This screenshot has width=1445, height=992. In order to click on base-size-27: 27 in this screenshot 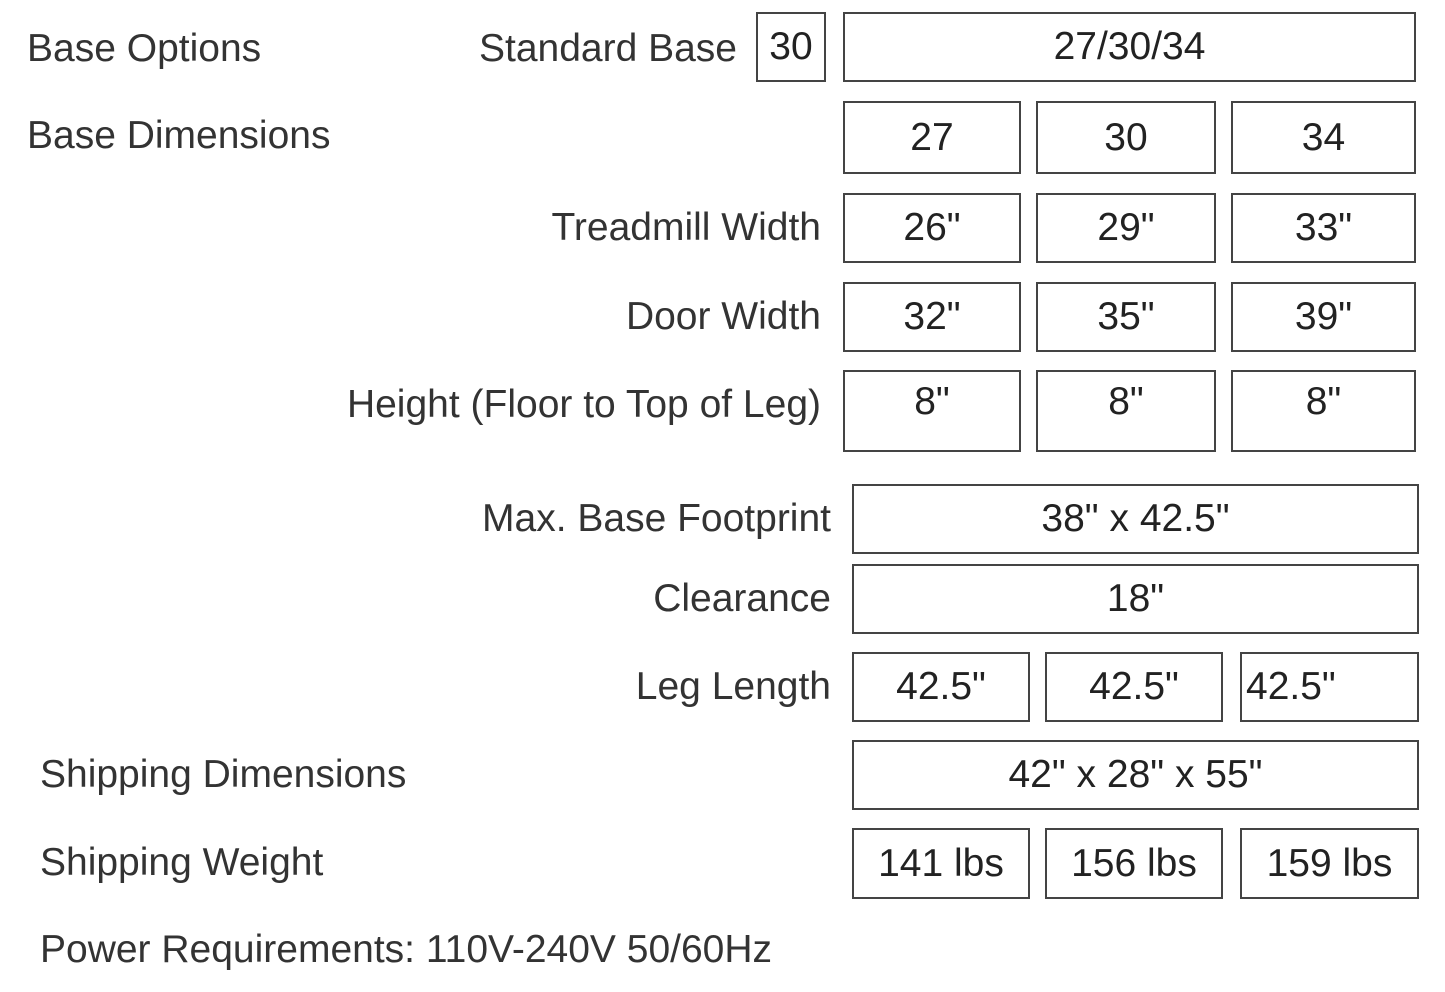, I will do `click(932, 137)`.